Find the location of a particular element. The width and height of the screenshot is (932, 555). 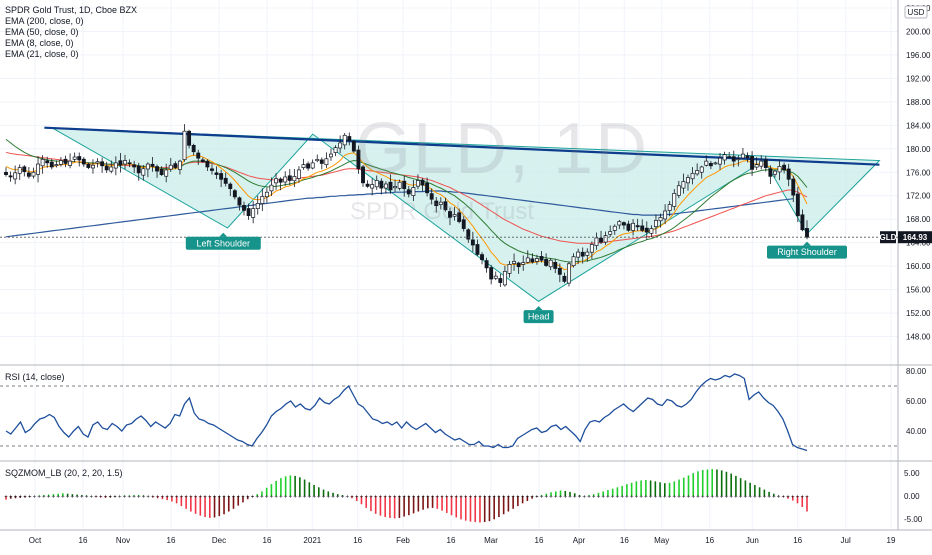

pattern-label: Left Shoulder is located at coordinates (223, 241).